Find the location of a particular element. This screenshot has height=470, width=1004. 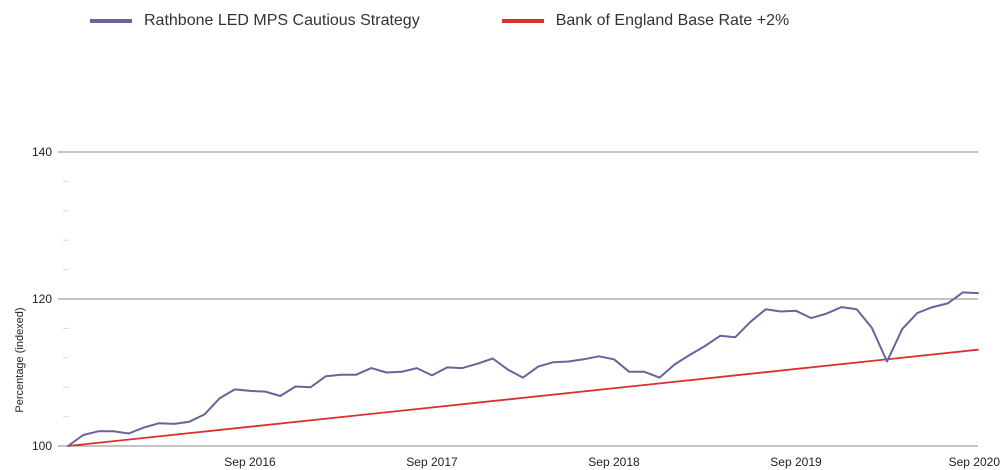

y-tick-labels: 100 120 140 is located at coordinates (42, 299).